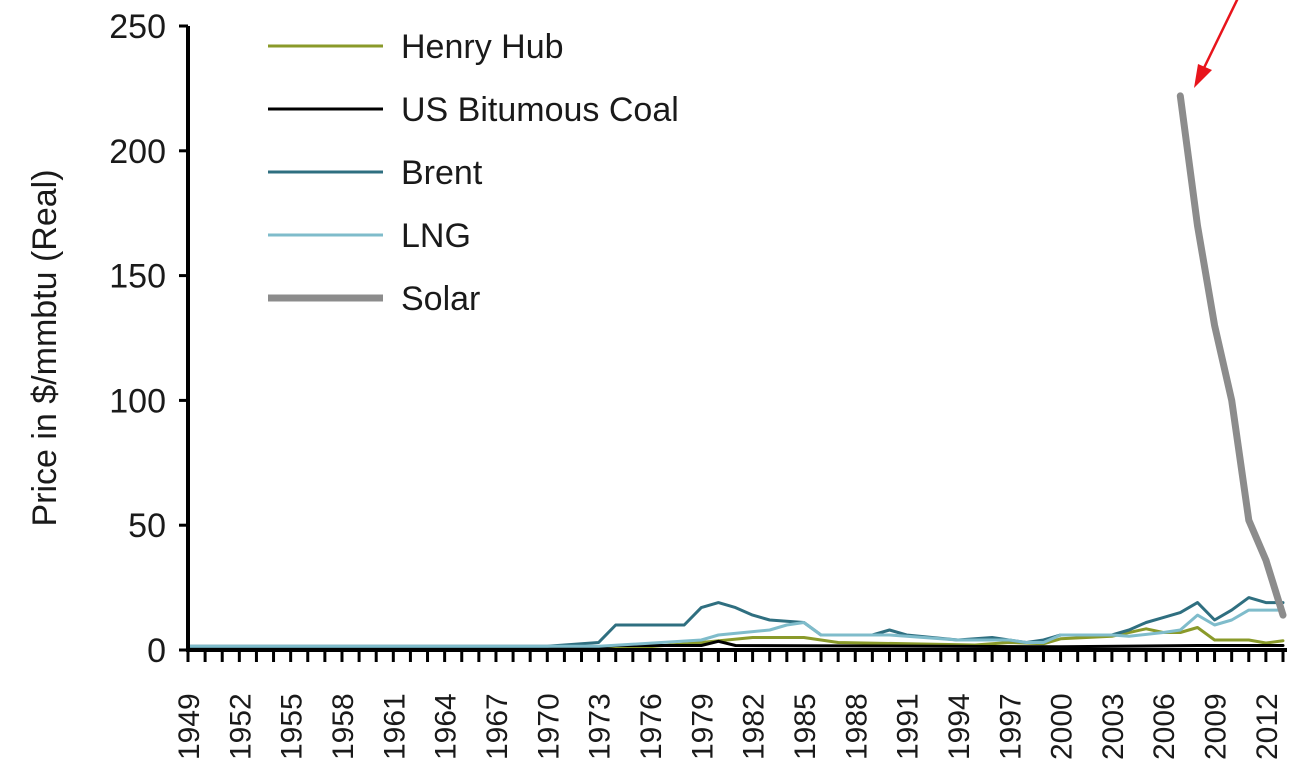  I want to click on x-tick-label: 1964, so click(446, 726).